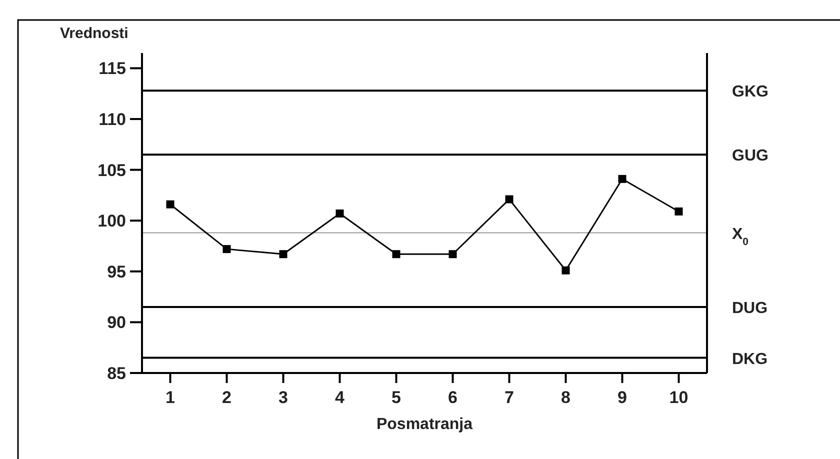 Image resolution: width=840 pixels, height=459 pixels. What do you see at coordinates (678, 397) in the screenshot?
I see `x-tick-label: 10` at bounding box center [678, 397].